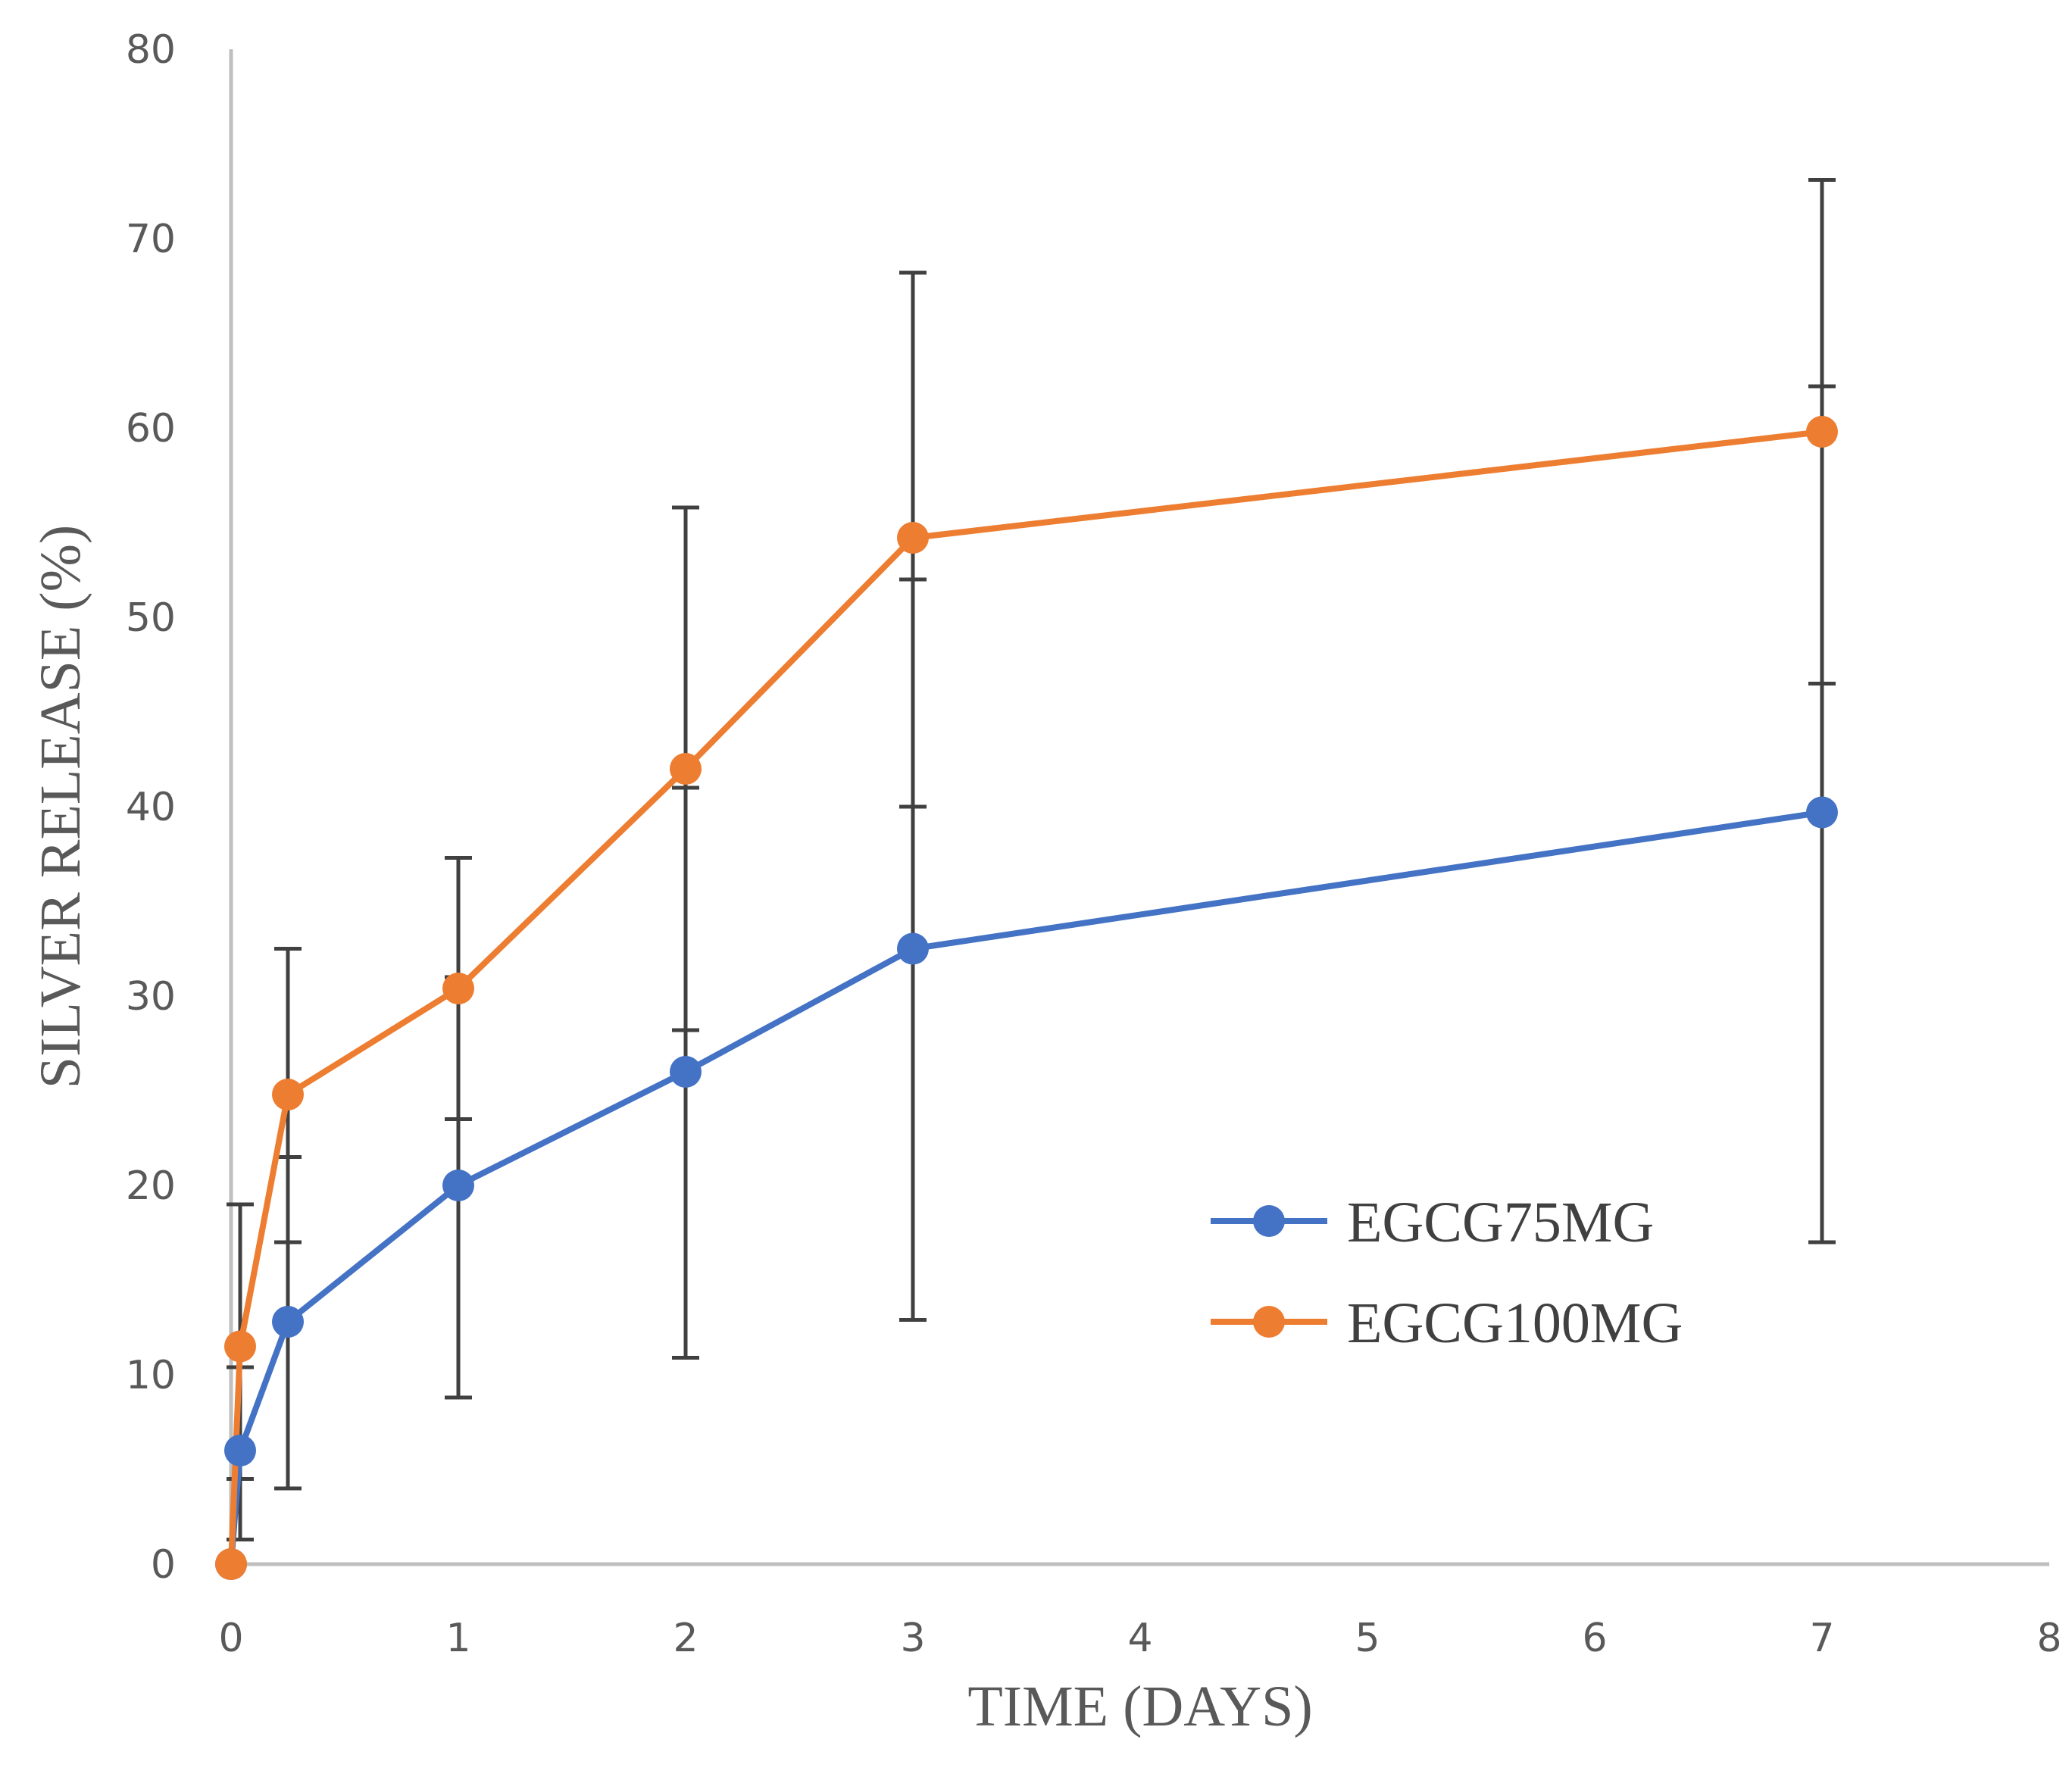 This screenshot has width=2072, height=1777. What do you see at coordinates (1367, 1639) in the screenshot?
I see `x-tick-label: 5` at bounding box center [1367, 1639].